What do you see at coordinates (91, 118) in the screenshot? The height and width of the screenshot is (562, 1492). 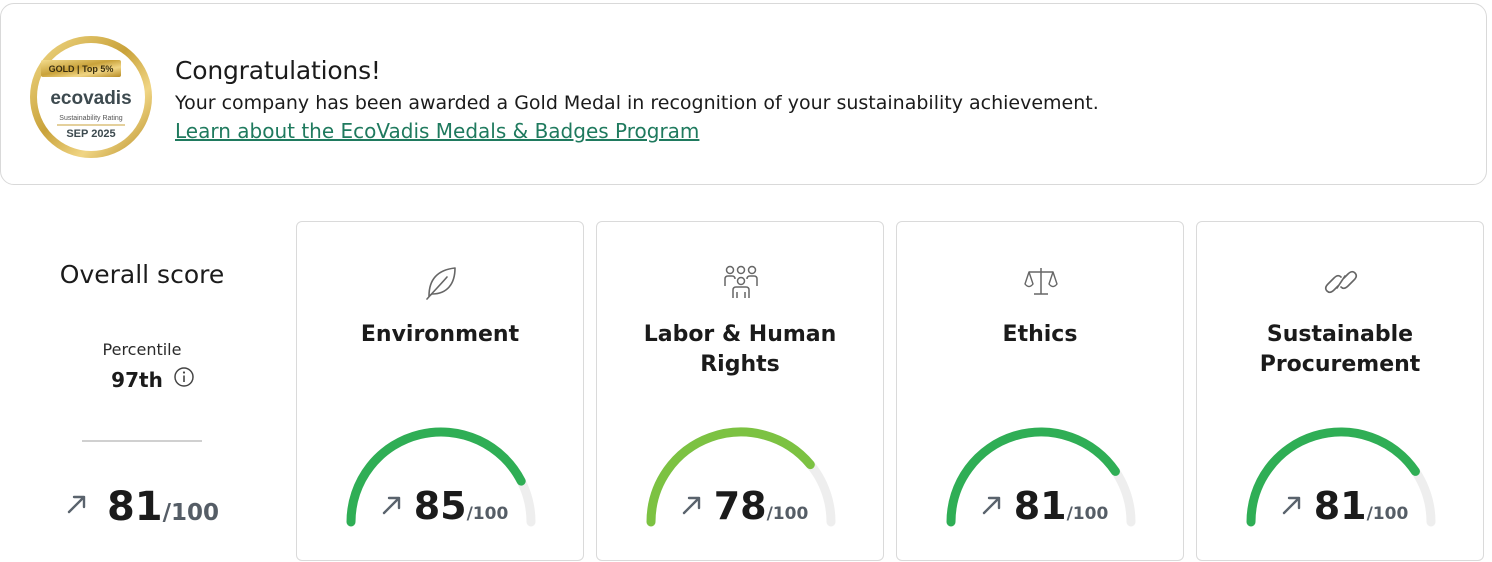 I see `svg-text: Sustainability Rating` at bounding box center [91, 118].